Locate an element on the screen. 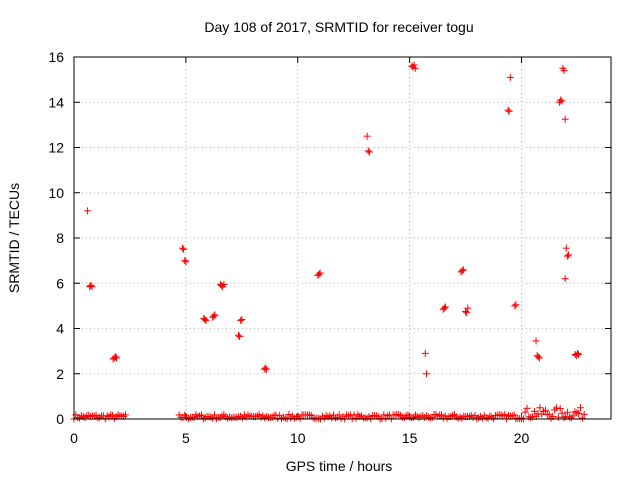 Image resolution: width=640 pixels, height=480 pixels. y-tick-labels: 0 2 4 6 8 10 12 14 16 is located at coordinates (56, 238).